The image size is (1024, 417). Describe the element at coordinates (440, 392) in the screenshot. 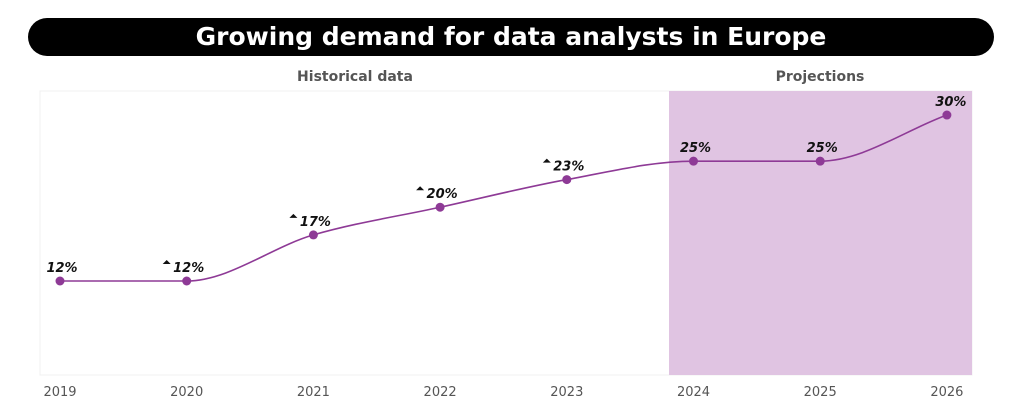

I see `x-tick-label: 2022` at that location.